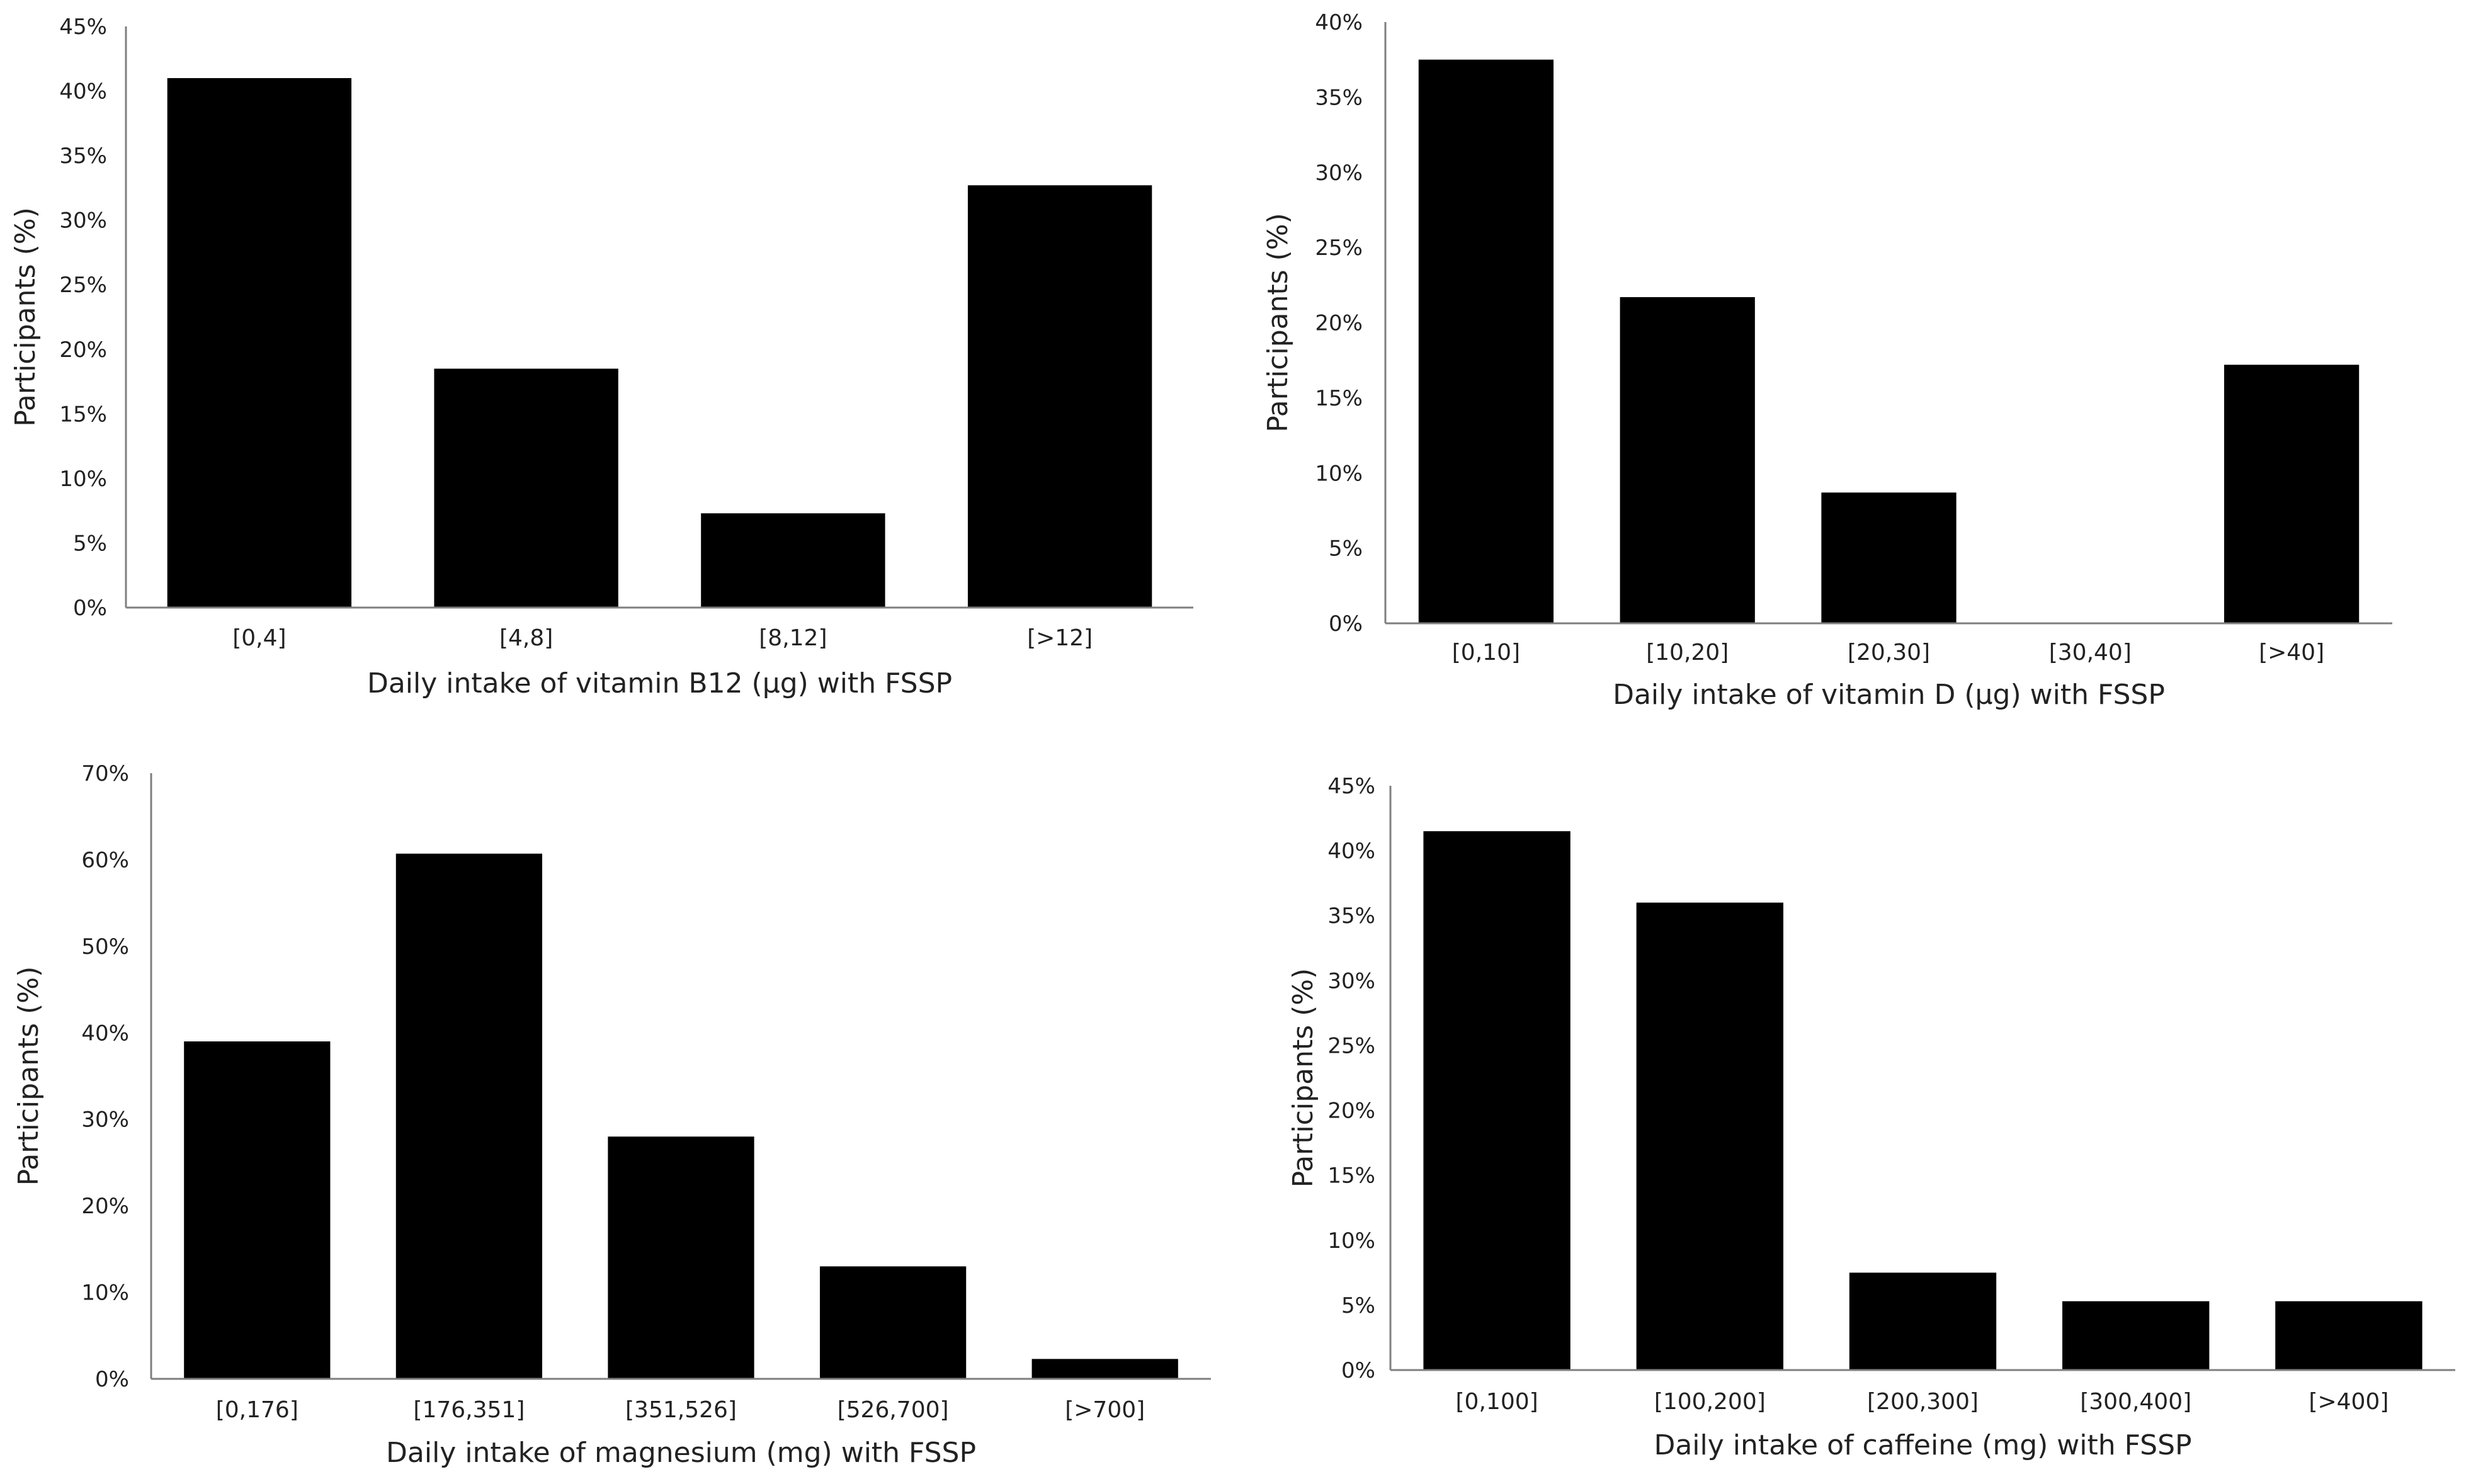  I want to click on x-axis-label: Daily intake of caffeine (mg) with FSSP, so click(1923, 1445).